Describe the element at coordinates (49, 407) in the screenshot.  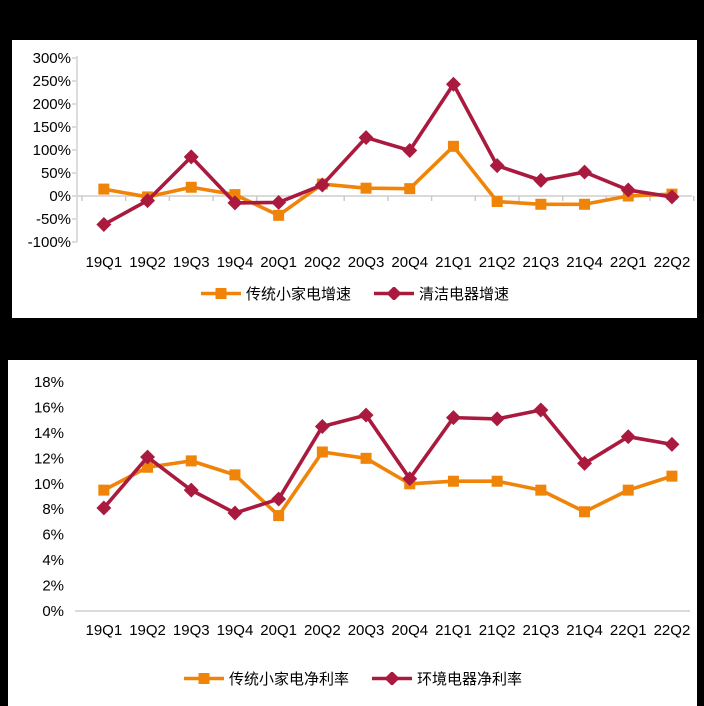
I see `svg-text: 16%` at that location.